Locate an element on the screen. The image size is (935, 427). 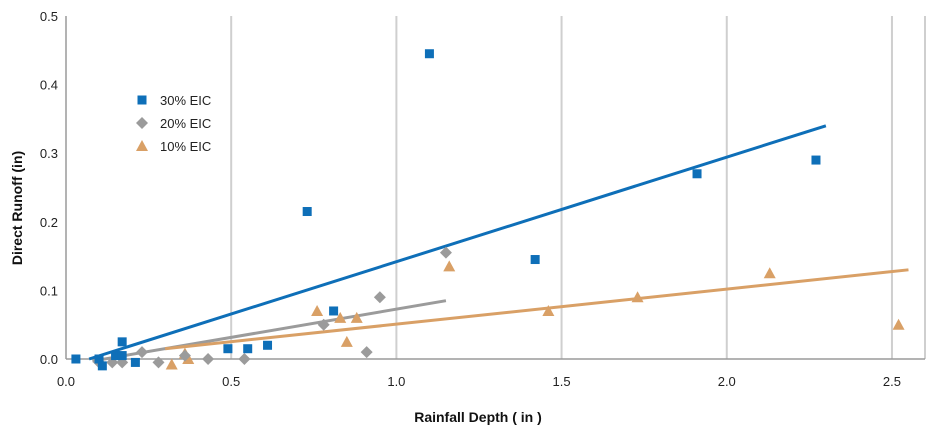
y-axis-title: Direct Runoff (in) is located at coordinates (17, 208).